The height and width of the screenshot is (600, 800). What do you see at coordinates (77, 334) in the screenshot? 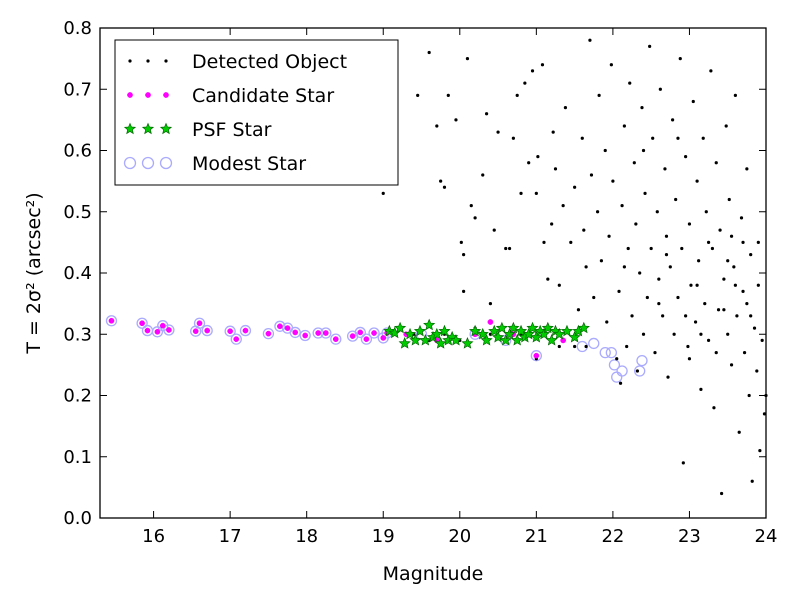
I see `y-tick-label: 0.3` at bounding box center [77, 334].